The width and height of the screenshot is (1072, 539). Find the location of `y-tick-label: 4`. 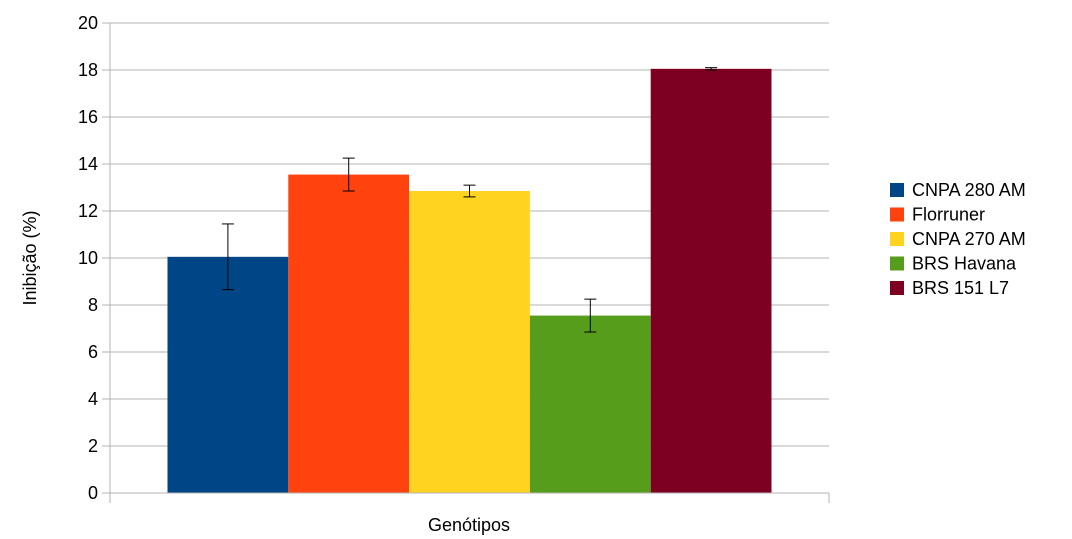

y-tick-label: 4 is located at coordinates (93, 399).